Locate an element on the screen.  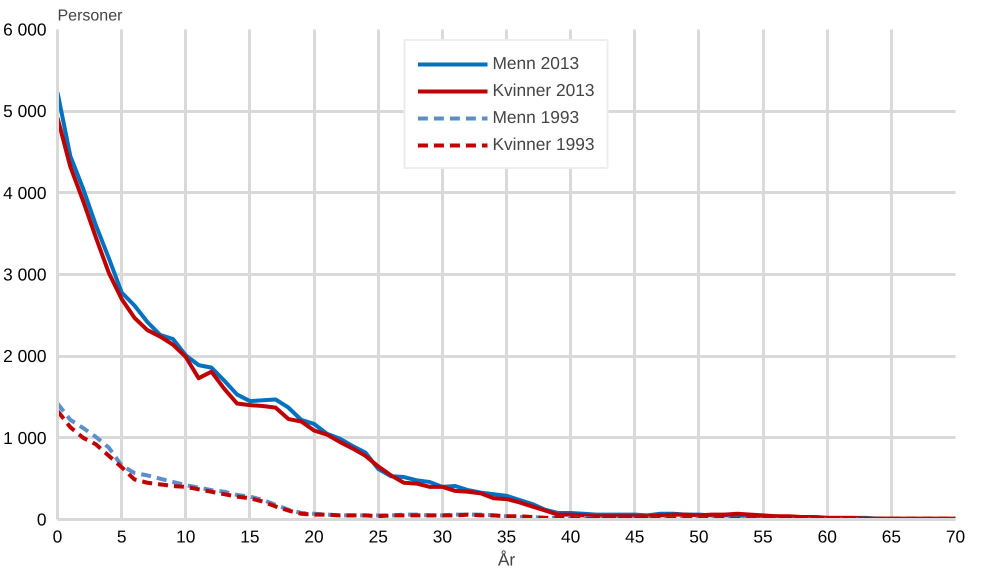
y-tick-label: 4 000 is located at coordinates (25, 192).